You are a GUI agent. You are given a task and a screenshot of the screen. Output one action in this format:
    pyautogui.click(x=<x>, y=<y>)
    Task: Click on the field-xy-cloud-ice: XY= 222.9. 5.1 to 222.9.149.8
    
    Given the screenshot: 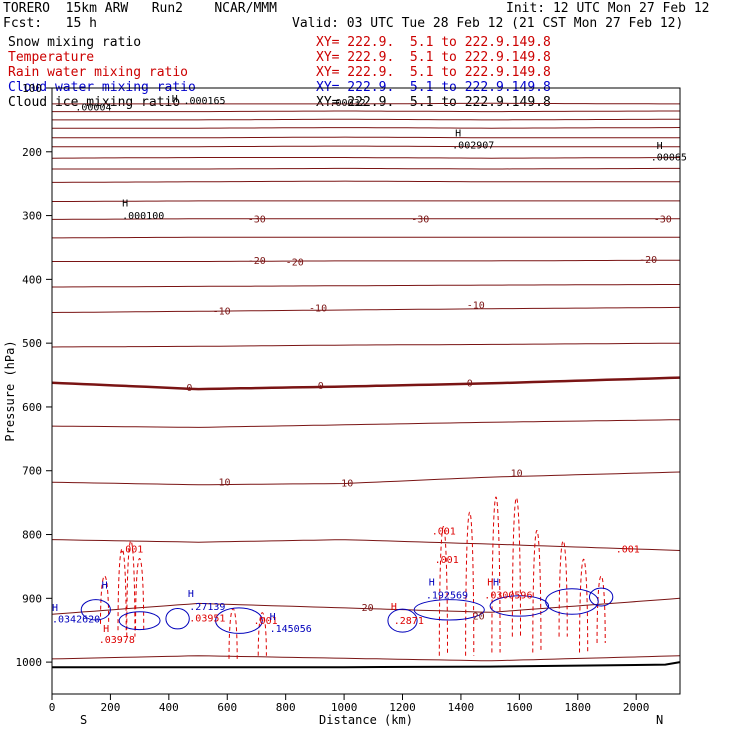 What is the action you would take?
    pyautogui.click(x=433, y=102)
    